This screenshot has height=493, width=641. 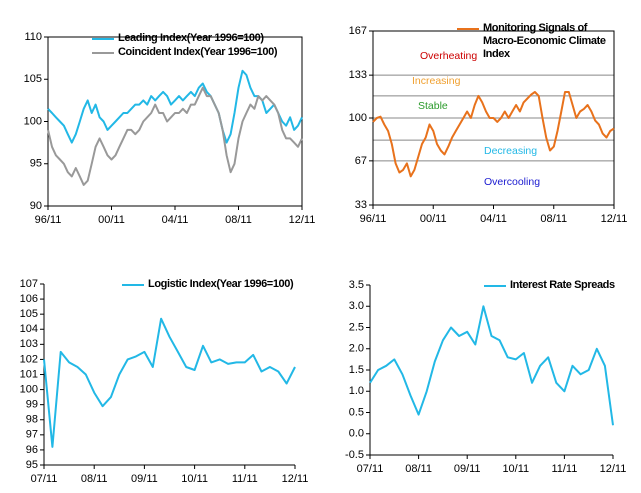 I want to click on y-tick-label: 1.0, so click(x=356, y=391).